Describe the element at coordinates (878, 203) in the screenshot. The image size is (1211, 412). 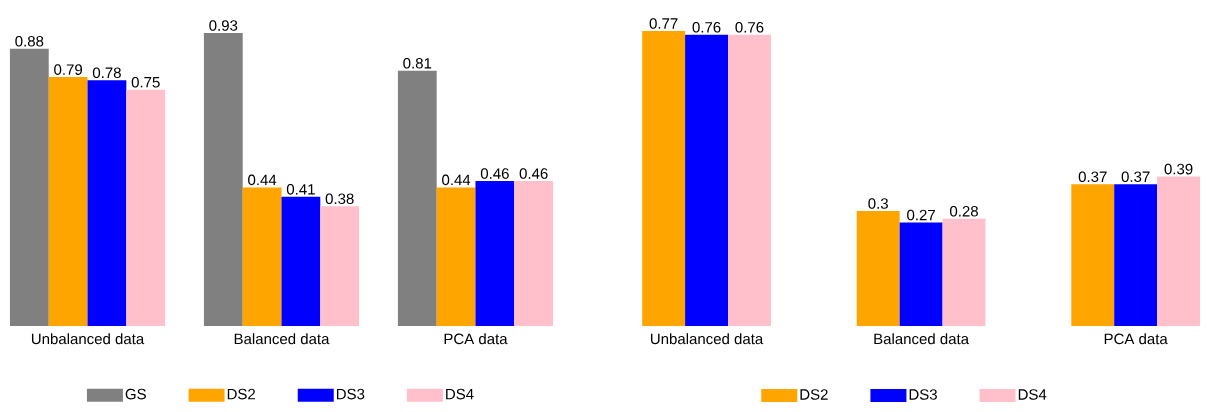
I see `data-label: 0.3` at that location.